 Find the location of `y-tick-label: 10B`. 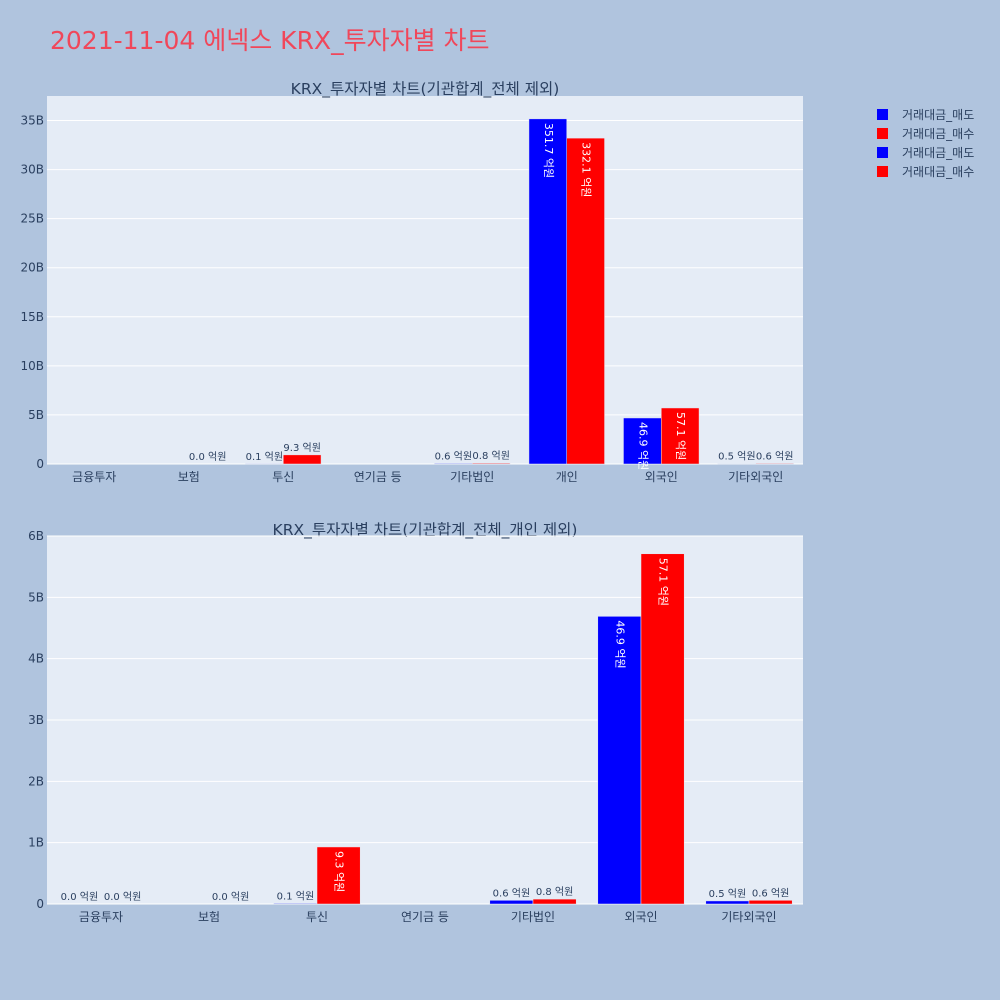

y-tick-label: 10B is located at coordinates (32, 366).